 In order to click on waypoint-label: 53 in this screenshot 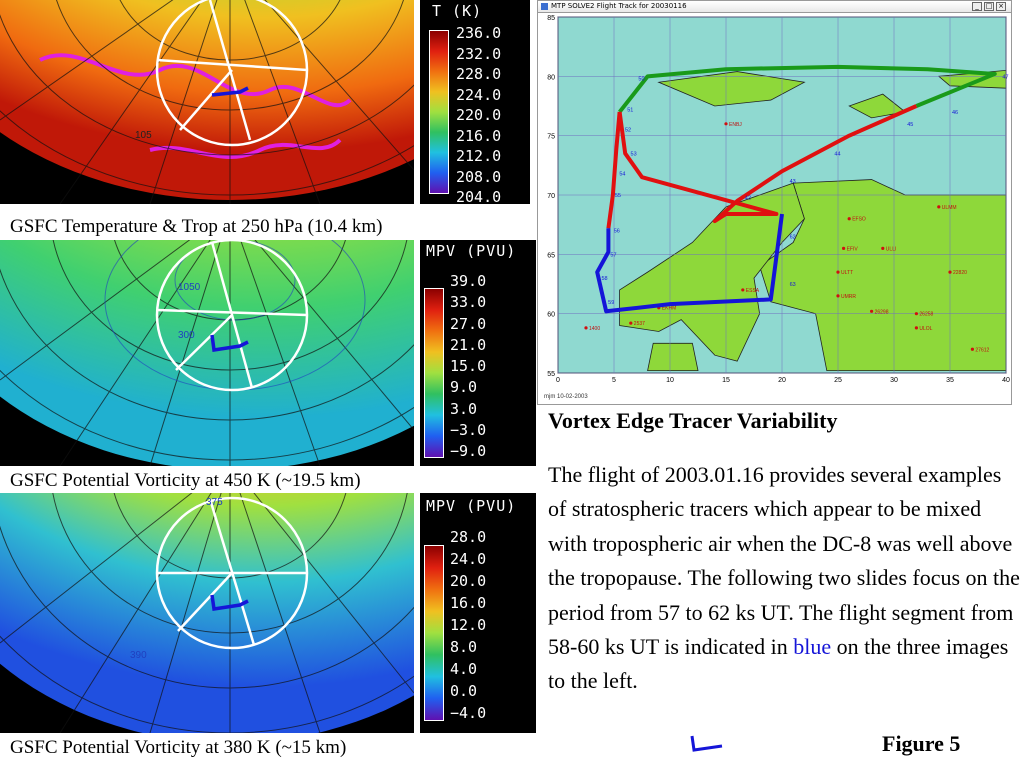, I will do `click(634, 154)`.